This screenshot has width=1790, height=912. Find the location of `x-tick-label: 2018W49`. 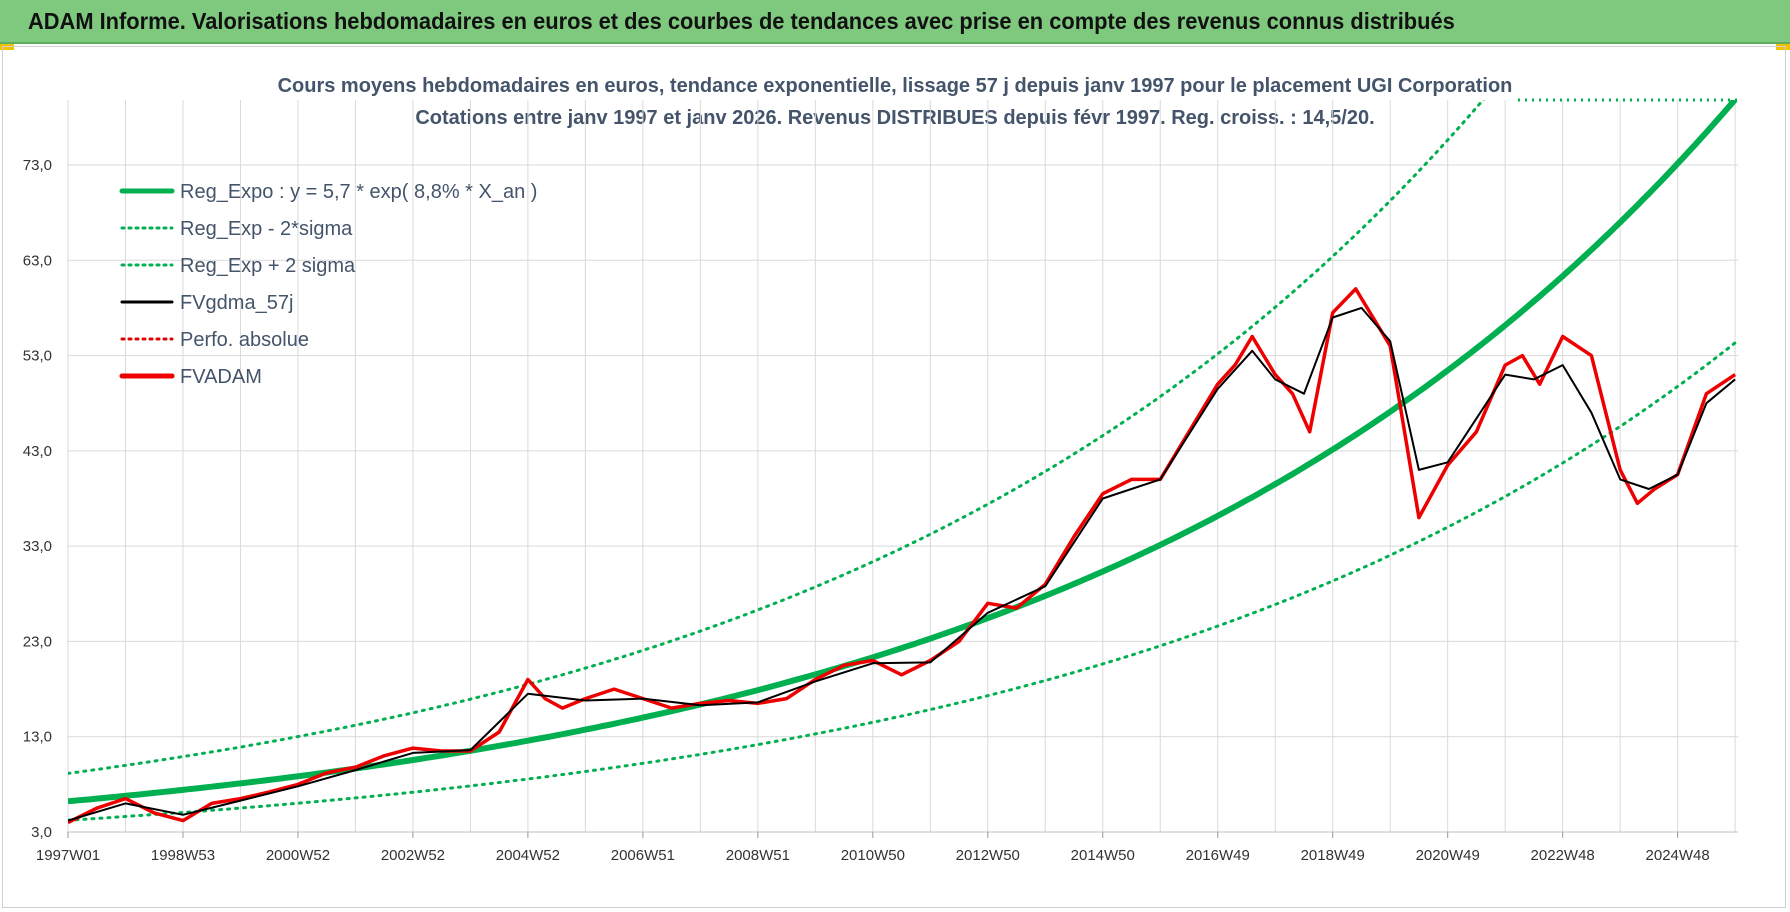

x-tick-label: 2018W49 is located at coordinates (1333, 855).